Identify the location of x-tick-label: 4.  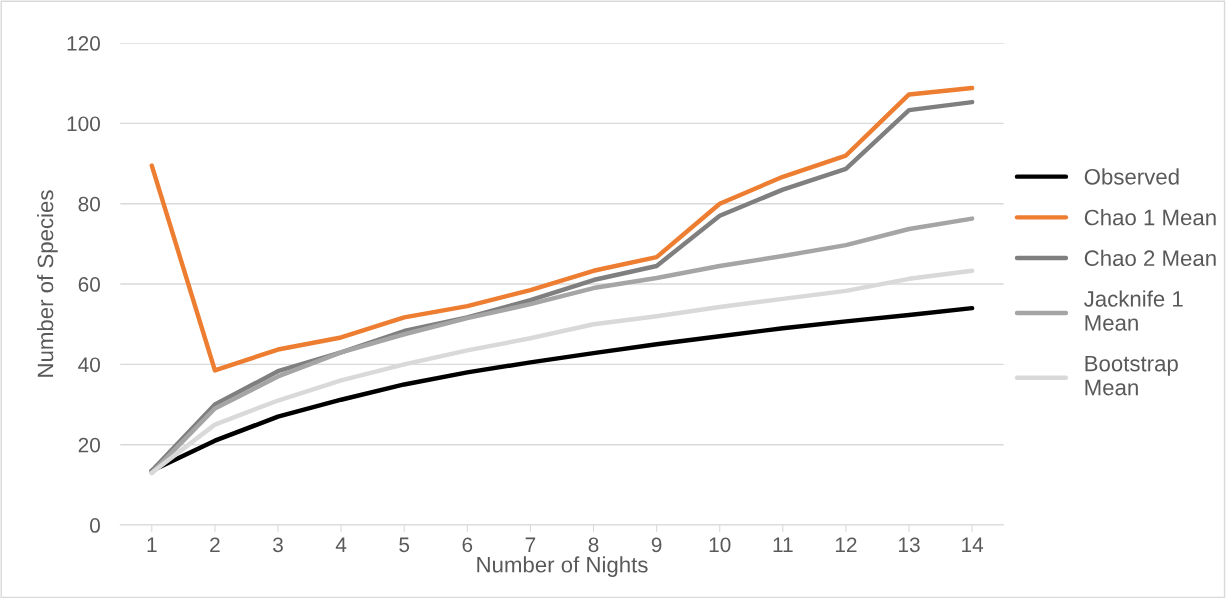
(341, 544).